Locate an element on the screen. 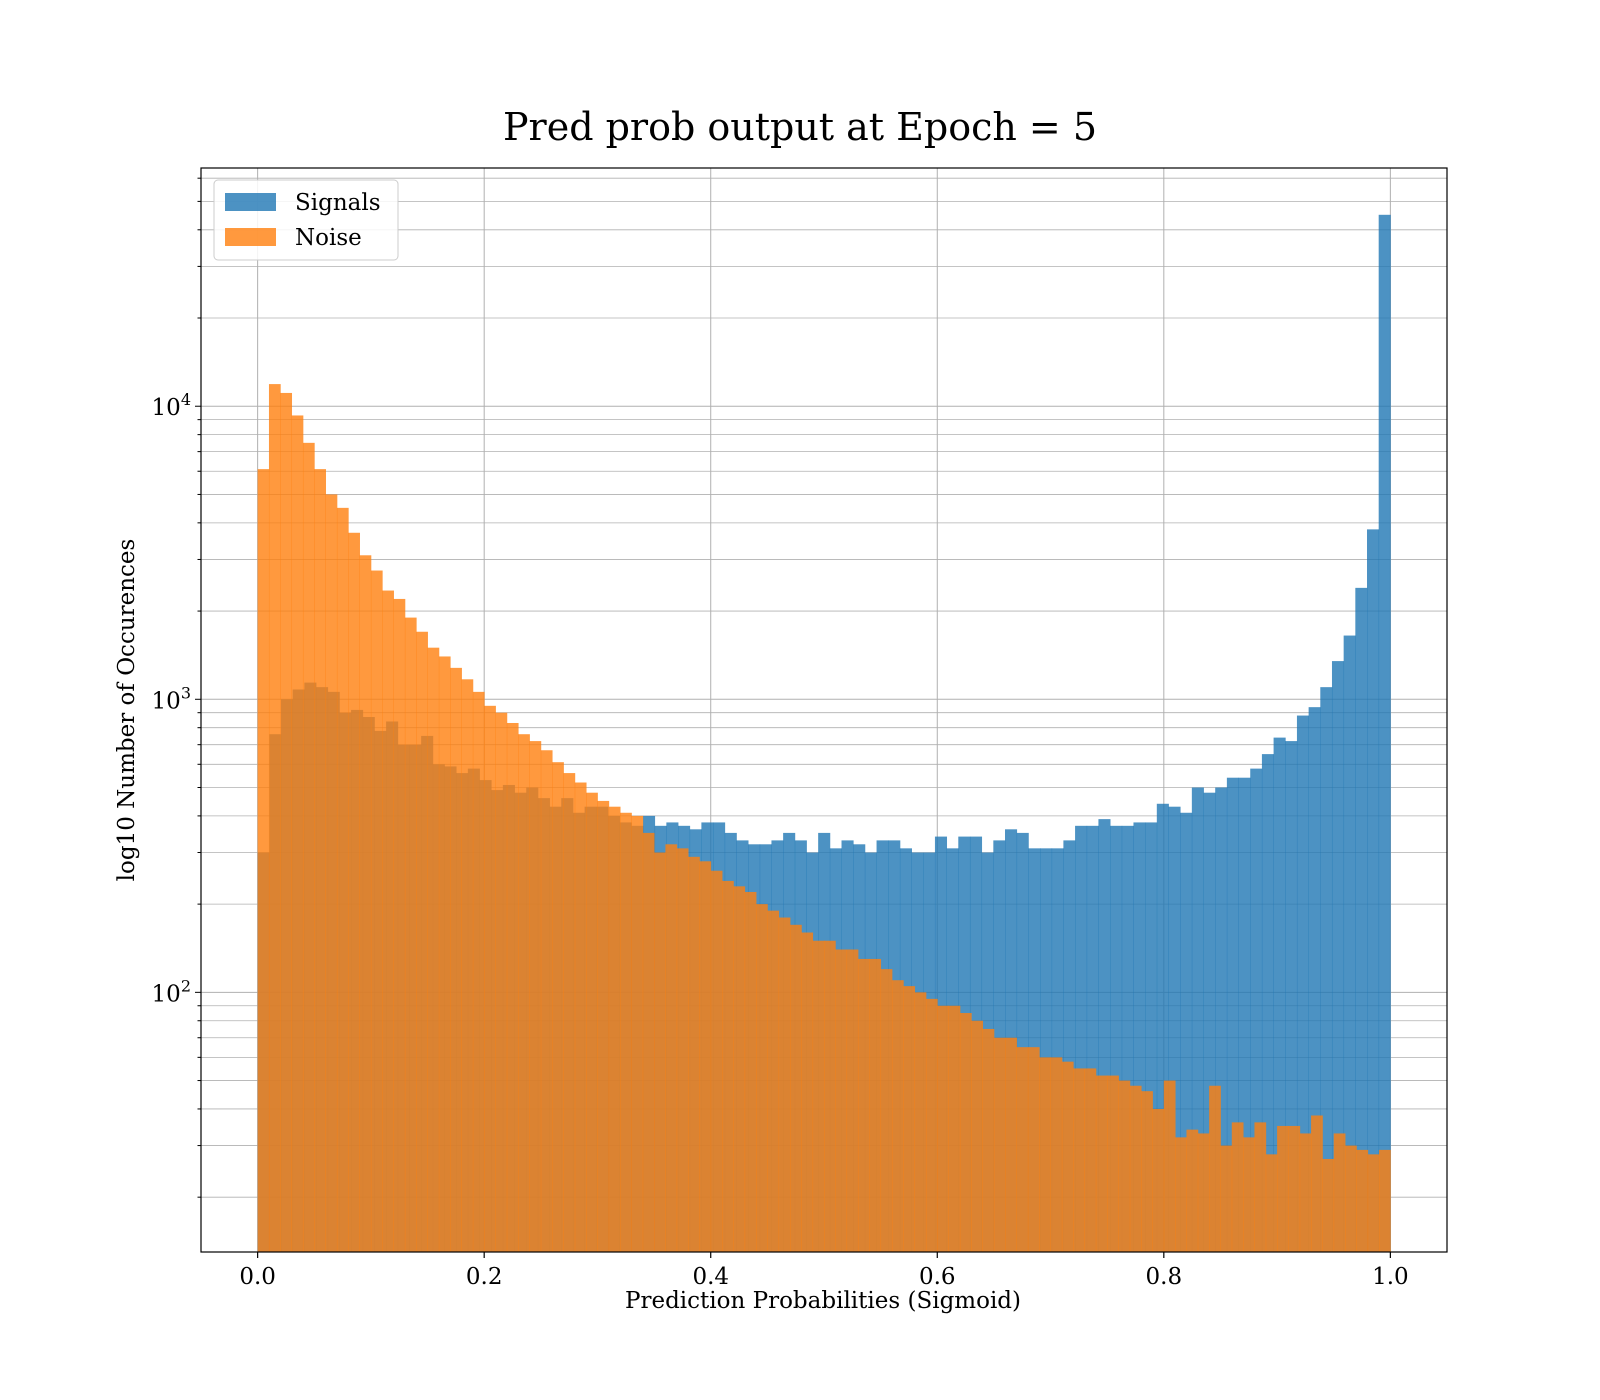  x-tick-label: 1.0 is located at coordinates (1390, 1277).